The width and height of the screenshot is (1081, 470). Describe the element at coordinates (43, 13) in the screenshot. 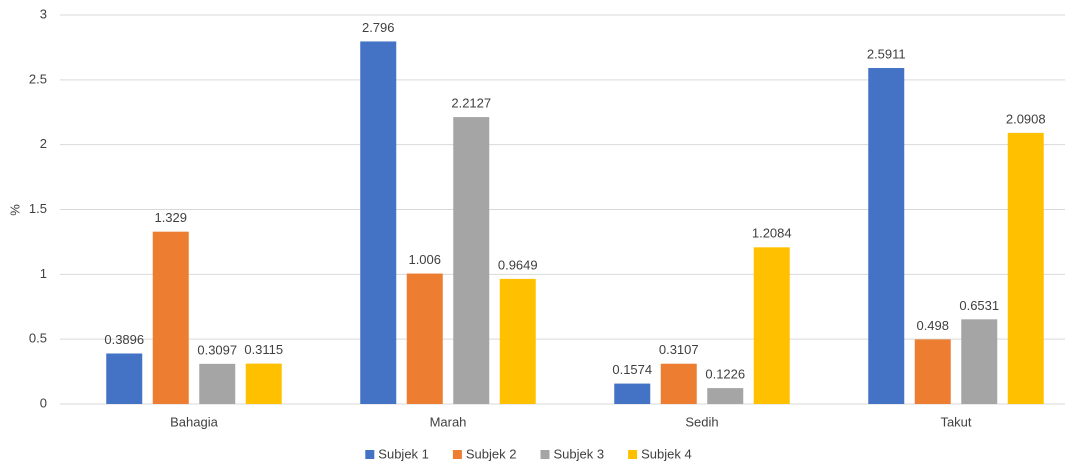

I see `y-tick-label: 3` at that location.